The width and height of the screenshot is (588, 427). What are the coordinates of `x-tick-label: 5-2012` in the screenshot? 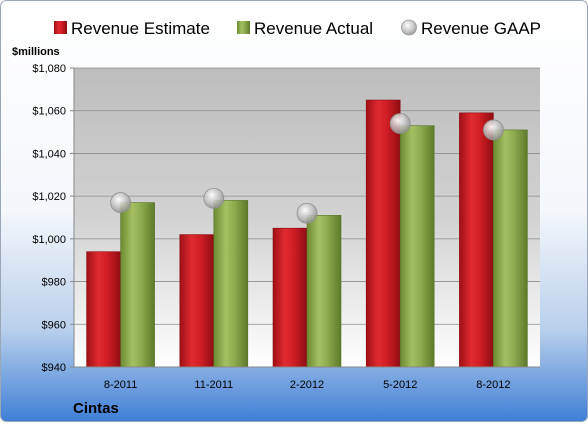 It's located at (400, 385).